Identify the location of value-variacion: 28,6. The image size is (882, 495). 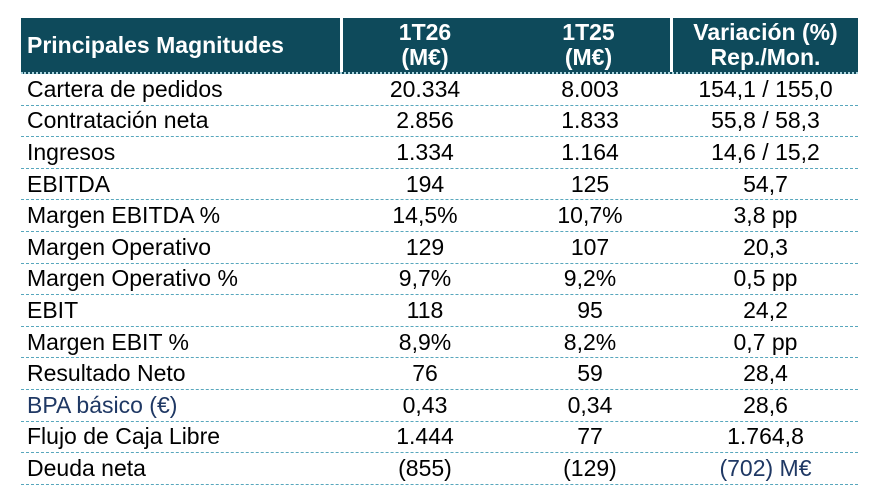
(765, 404).